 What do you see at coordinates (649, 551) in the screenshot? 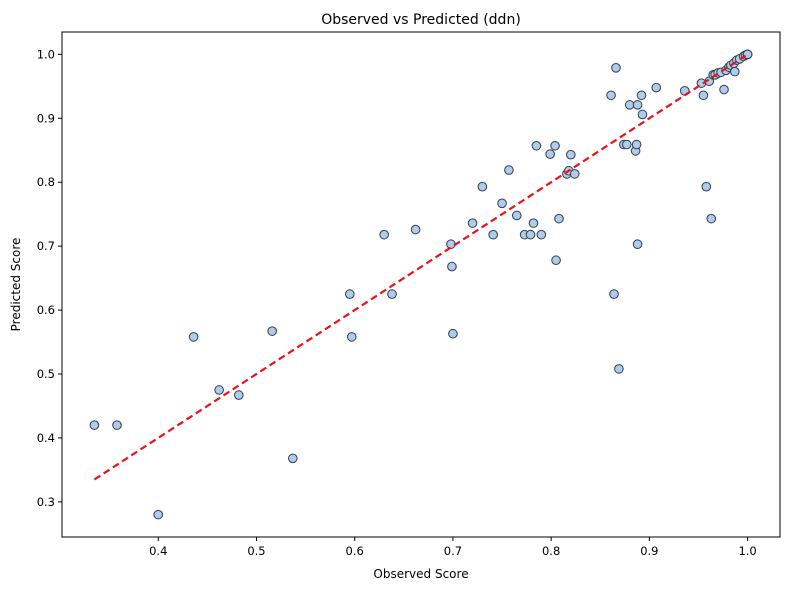
I see `x-tick-label: 0.9` at bounding box center [649, 551].